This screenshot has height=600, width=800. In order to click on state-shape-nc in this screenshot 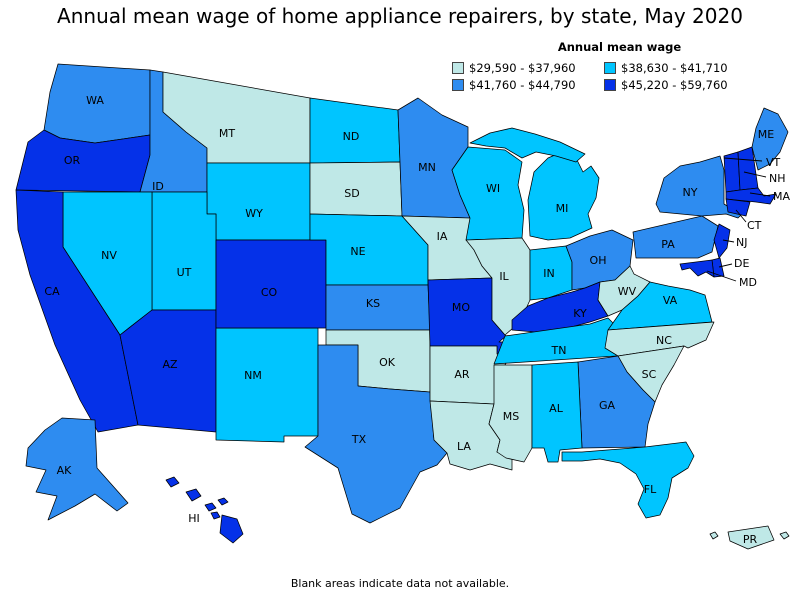, I will do `click(659, 339)`.